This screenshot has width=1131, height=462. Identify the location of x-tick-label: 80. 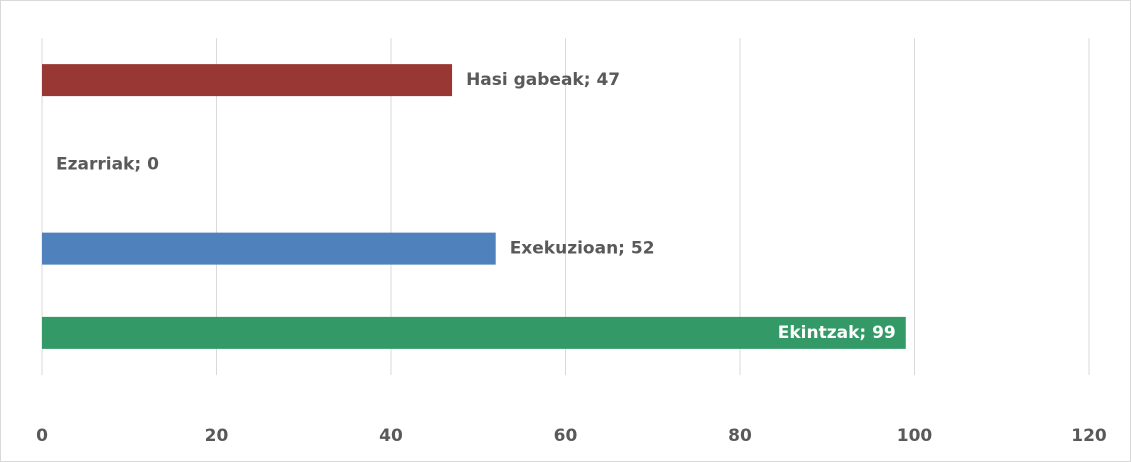
(740, 436).